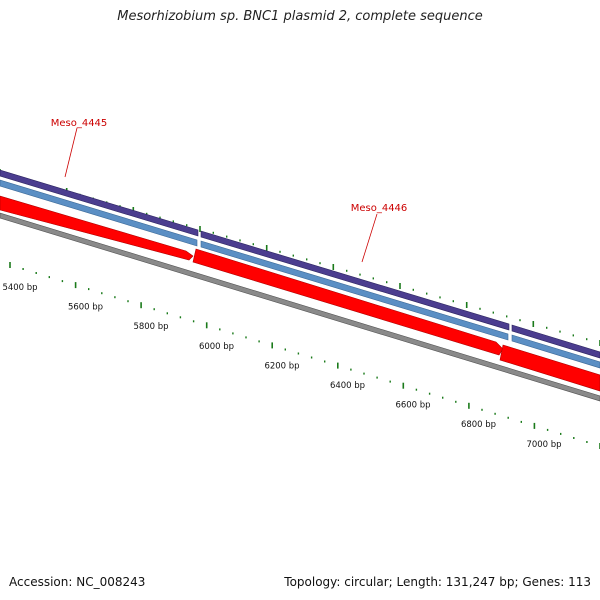 Image resolution: width=600 pixels, height=600 pixels. Describe the element at coordinates (150, 327) in the screenshot. I see `scale-label: 5800 bp` at that location.